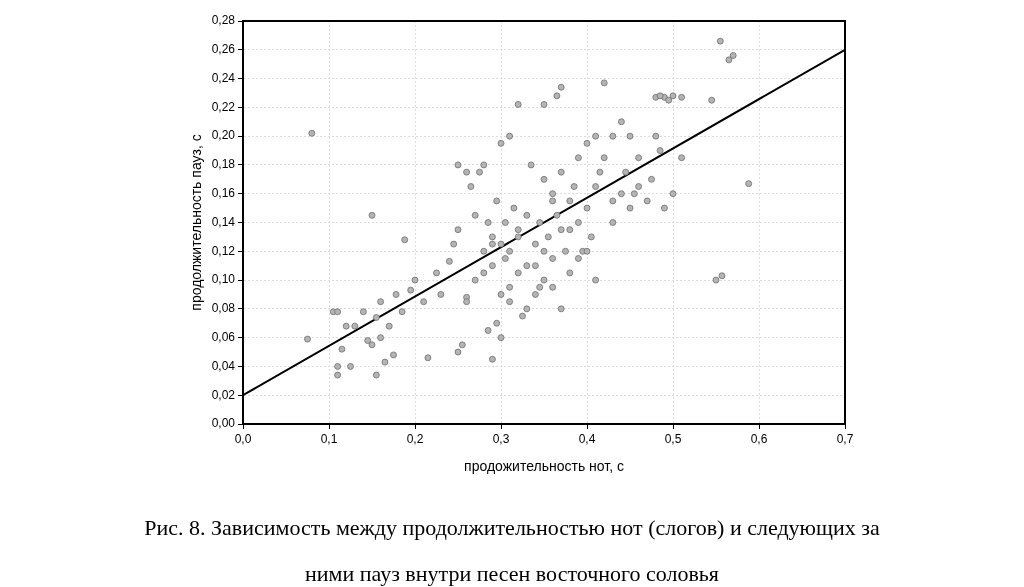 This screenshot has height=587, width=1024. I want to click on y-tick-label: 0,16, so click(223, 193).